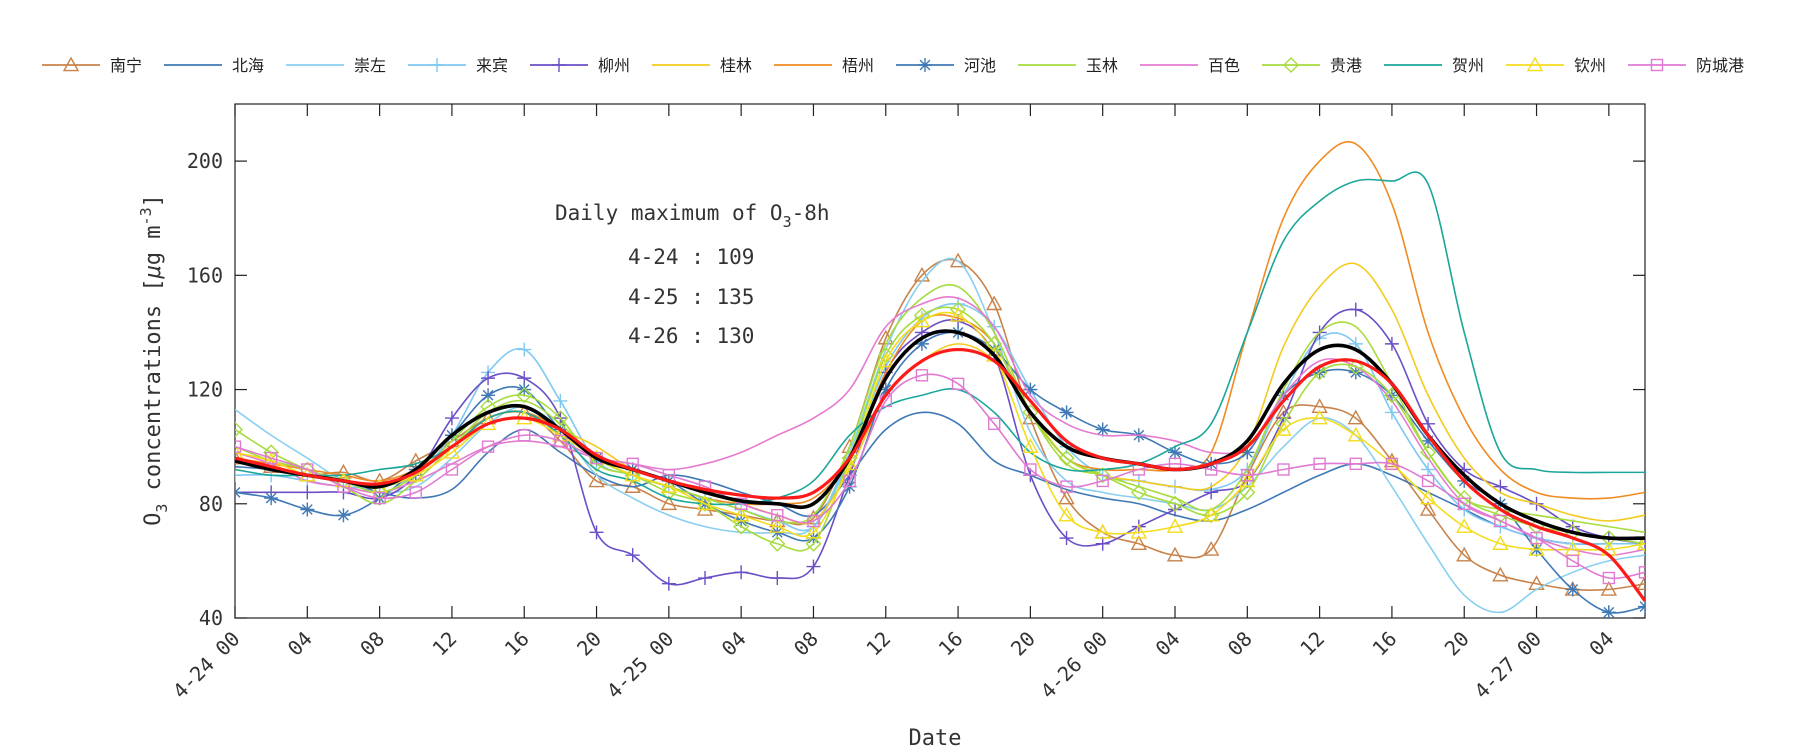 This screenshot has height=750, width=1800. Describe the element at coordinates (946, 65) in the screenshot. I see `legend-item: 河池` at that location.